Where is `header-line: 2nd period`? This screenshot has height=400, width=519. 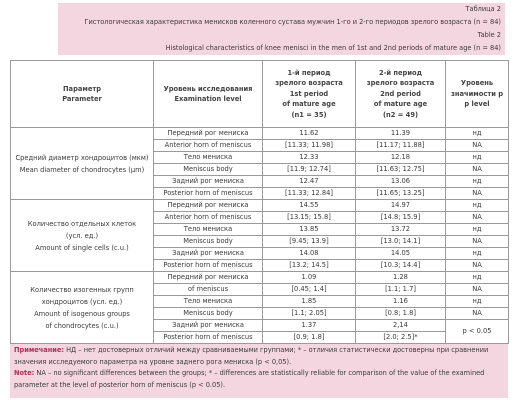 header-line: 2nd period is located at coordinates (400, 93).